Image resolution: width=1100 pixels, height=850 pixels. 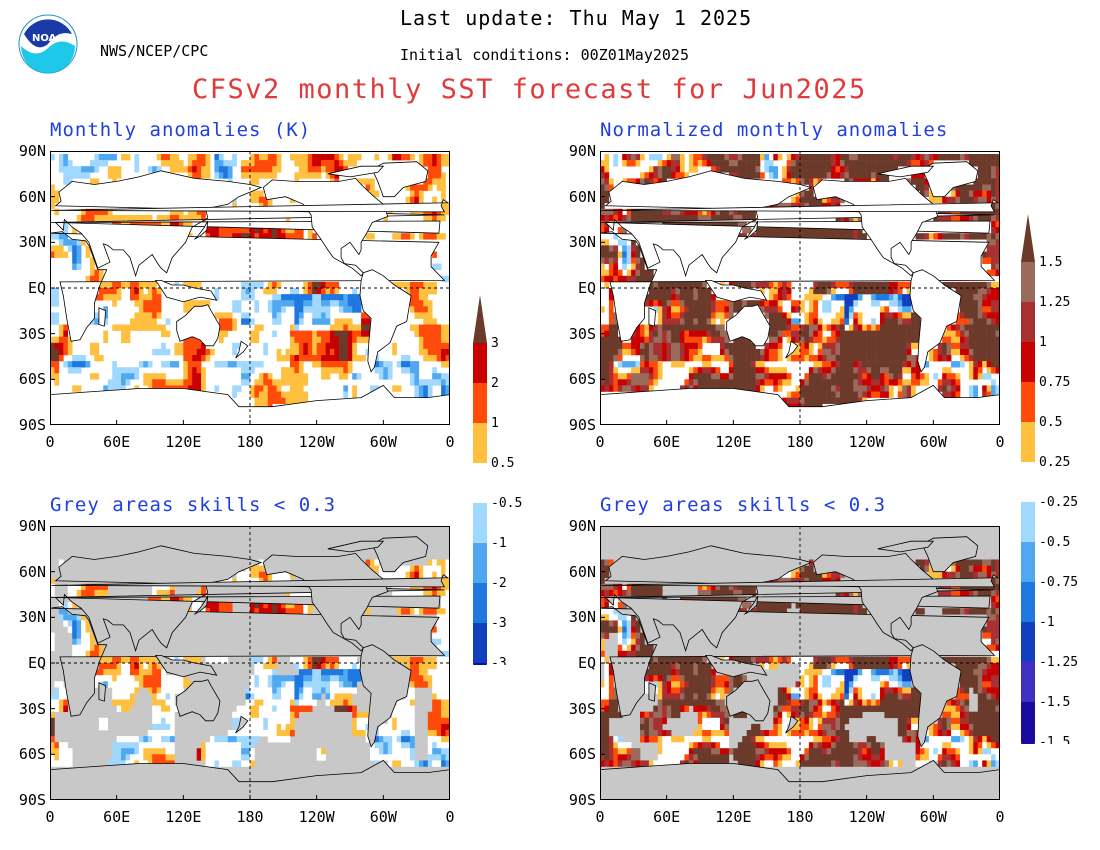 I want to click on panel-title-anomaly: Monthly anomalies (K), so click(x=181, y=130).